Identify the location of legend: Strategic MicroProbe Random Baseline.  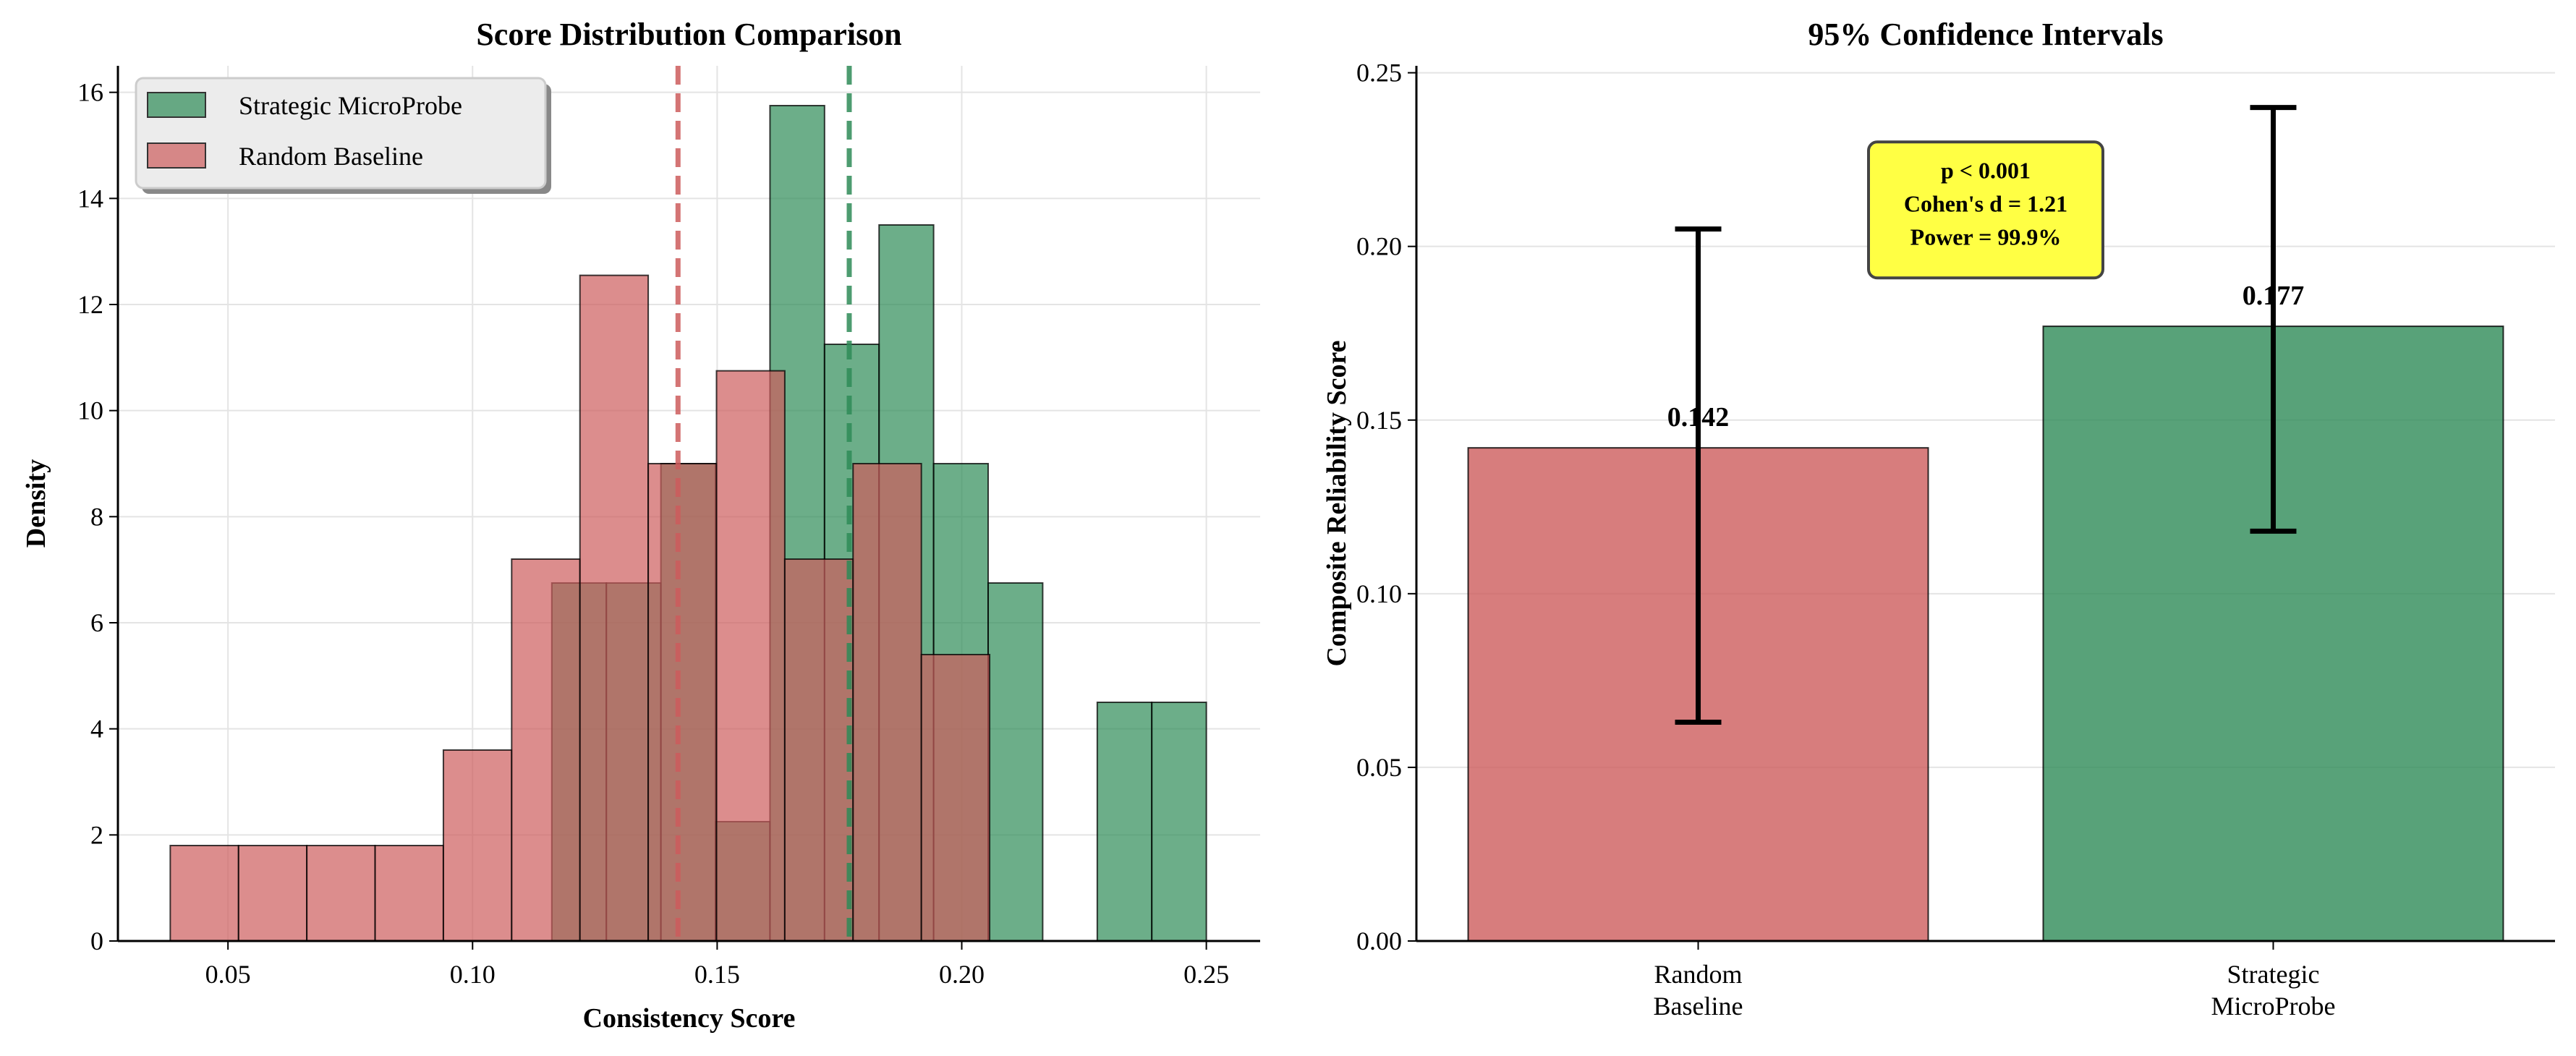
(343, 135).